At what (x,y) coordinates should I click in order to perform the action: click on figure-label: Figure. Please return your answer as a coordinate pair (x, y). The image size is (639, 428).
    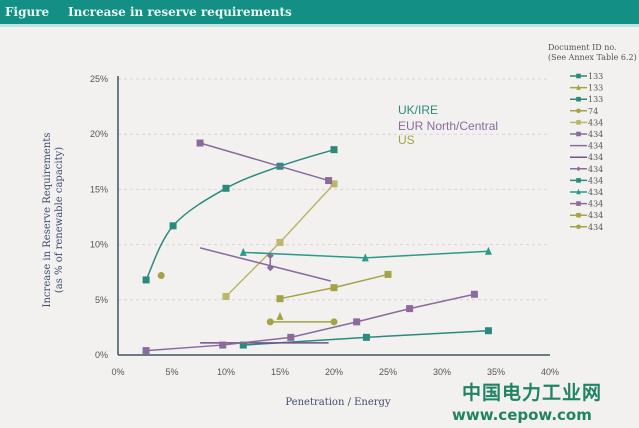
    Looking at the image, I should click on (27, 12).